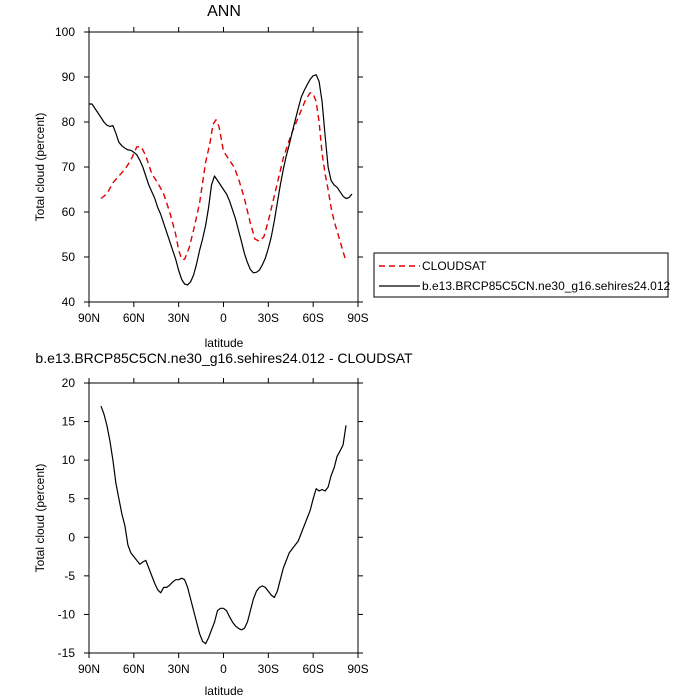 This screenshot has width=700, height=700. Describe the element at coordinates (69, 167) in the screenshot. I see `y-tick-label: 70` at that location.